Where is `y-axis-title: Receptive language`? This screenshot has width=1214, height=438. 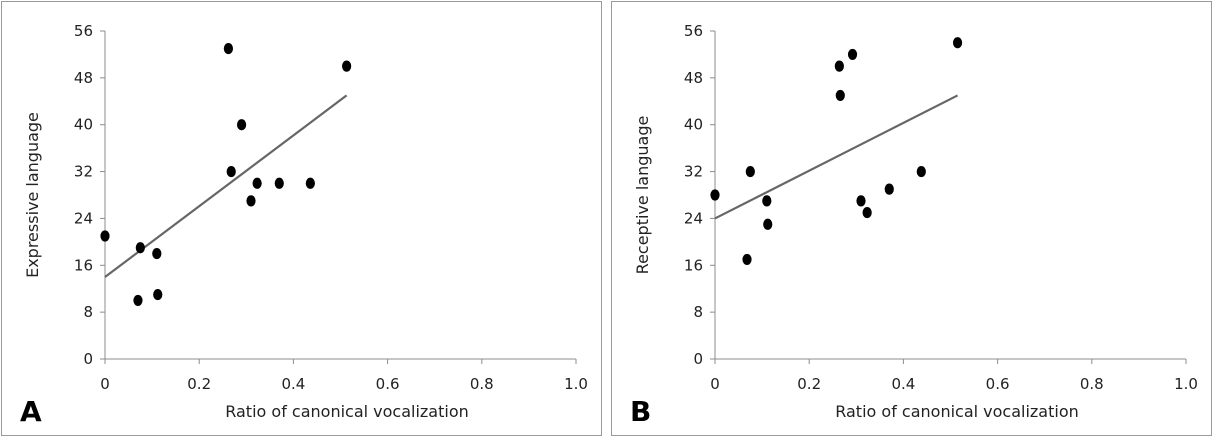
y-axis-title: Receptive language is located at coordinates (642, 195).